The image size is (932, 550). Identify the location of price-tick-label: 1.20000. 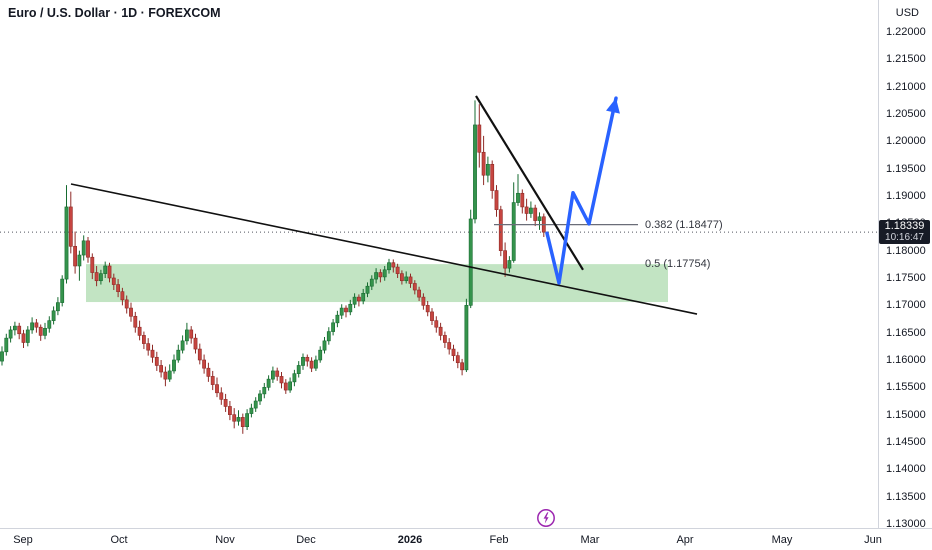
(906, 141).